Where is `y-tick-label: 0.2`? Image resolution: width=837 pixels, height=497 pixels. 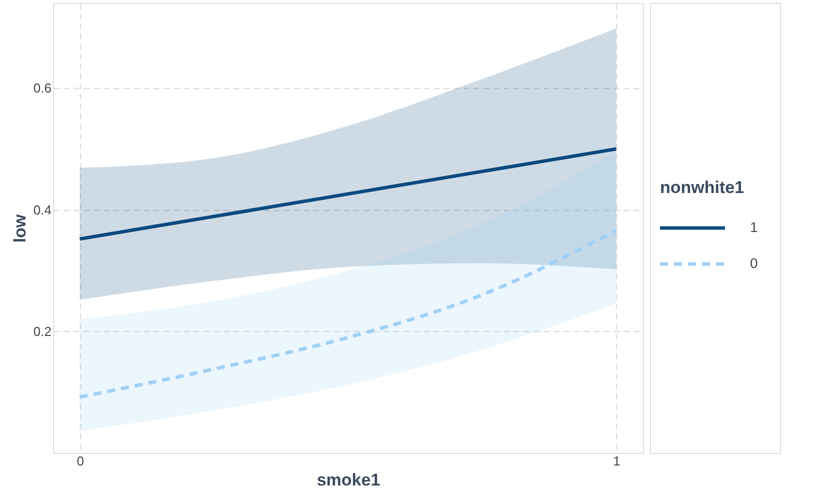
y-tick-label: 0.2 is located at coordinates (42, 331).